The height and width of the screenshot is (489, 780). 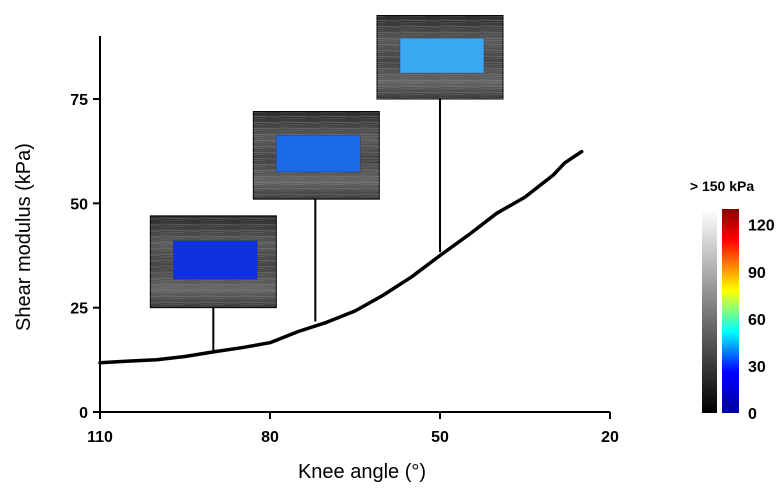 I want to click on elastogram-90deg, so click(x=213, y=262).